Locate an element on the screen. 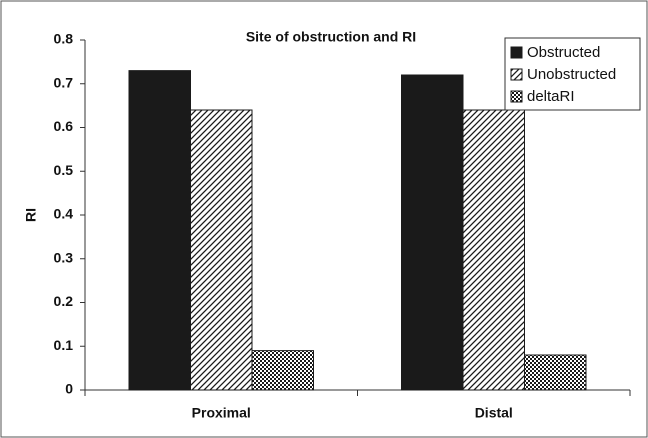 The image size is (648, 438). x-tick-label: Proximal is located at coordinates (221, 413).